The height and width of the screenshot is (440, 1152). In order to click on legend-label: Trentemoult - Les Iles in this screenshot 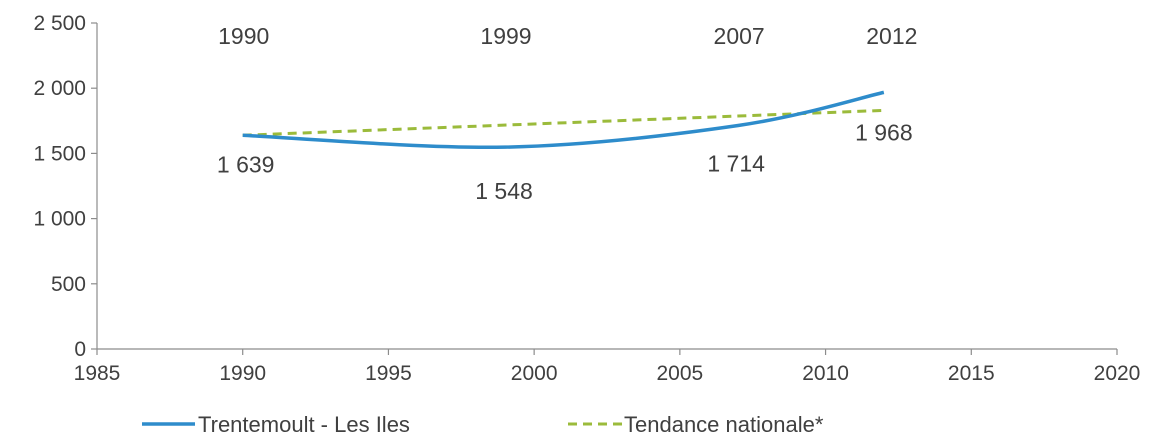, I will do `click(304, 424)`.